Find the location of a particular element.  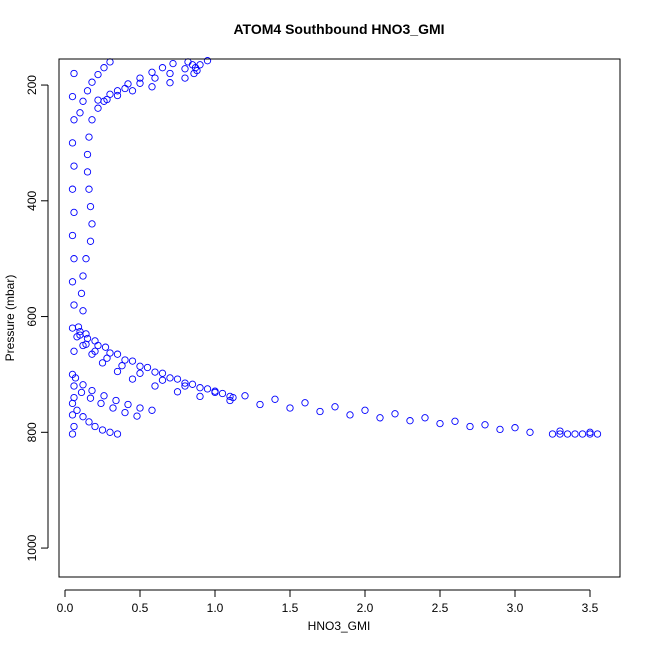

y-tick-label: 400 is located at coordinates (32, 200).